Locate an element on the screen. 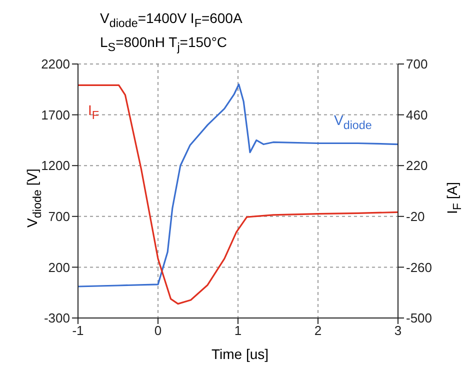 This screenshot has height=370, width=472. y-tick-label: -300 is located at coordinates (57, 318).